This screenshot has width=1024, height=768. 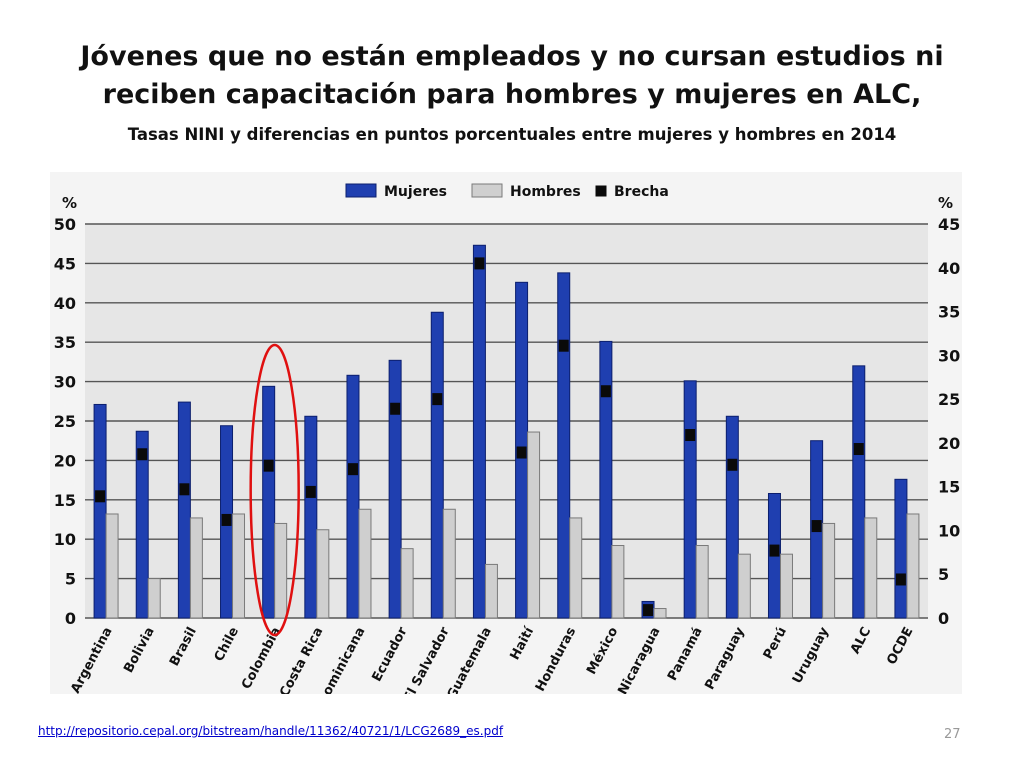 I want to click on right-axis: 0 5 10 15 20 25 30 35 40 45%, so click(x=949, y=411).